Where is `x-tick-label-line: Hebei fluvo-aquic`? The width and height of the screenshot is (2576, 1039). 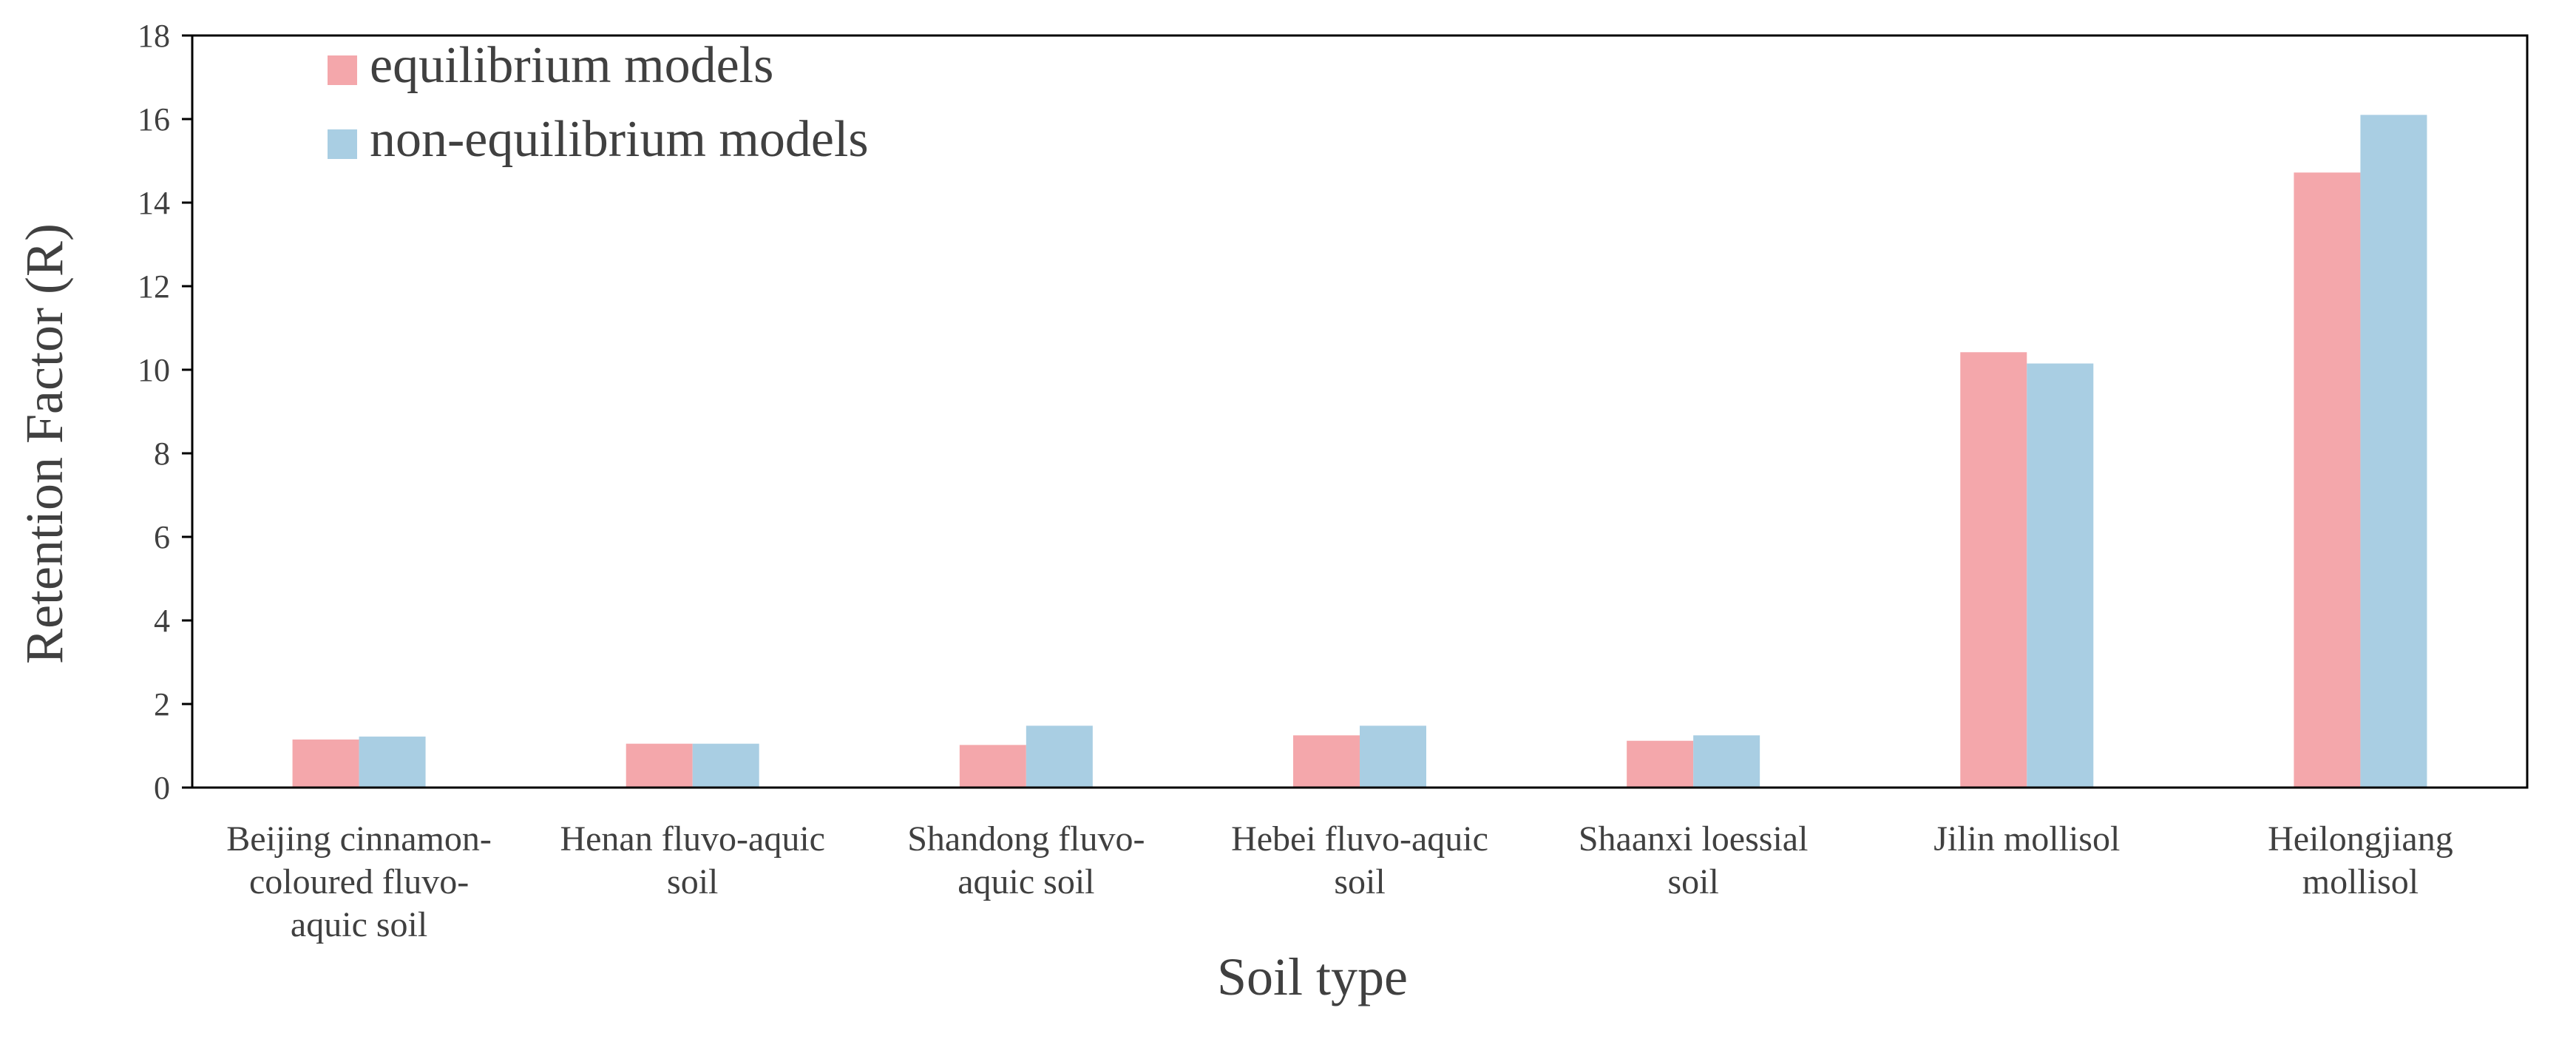 x-tick-label-line: Hebei fluvo-aquic is located at coordinates (1359, 839).